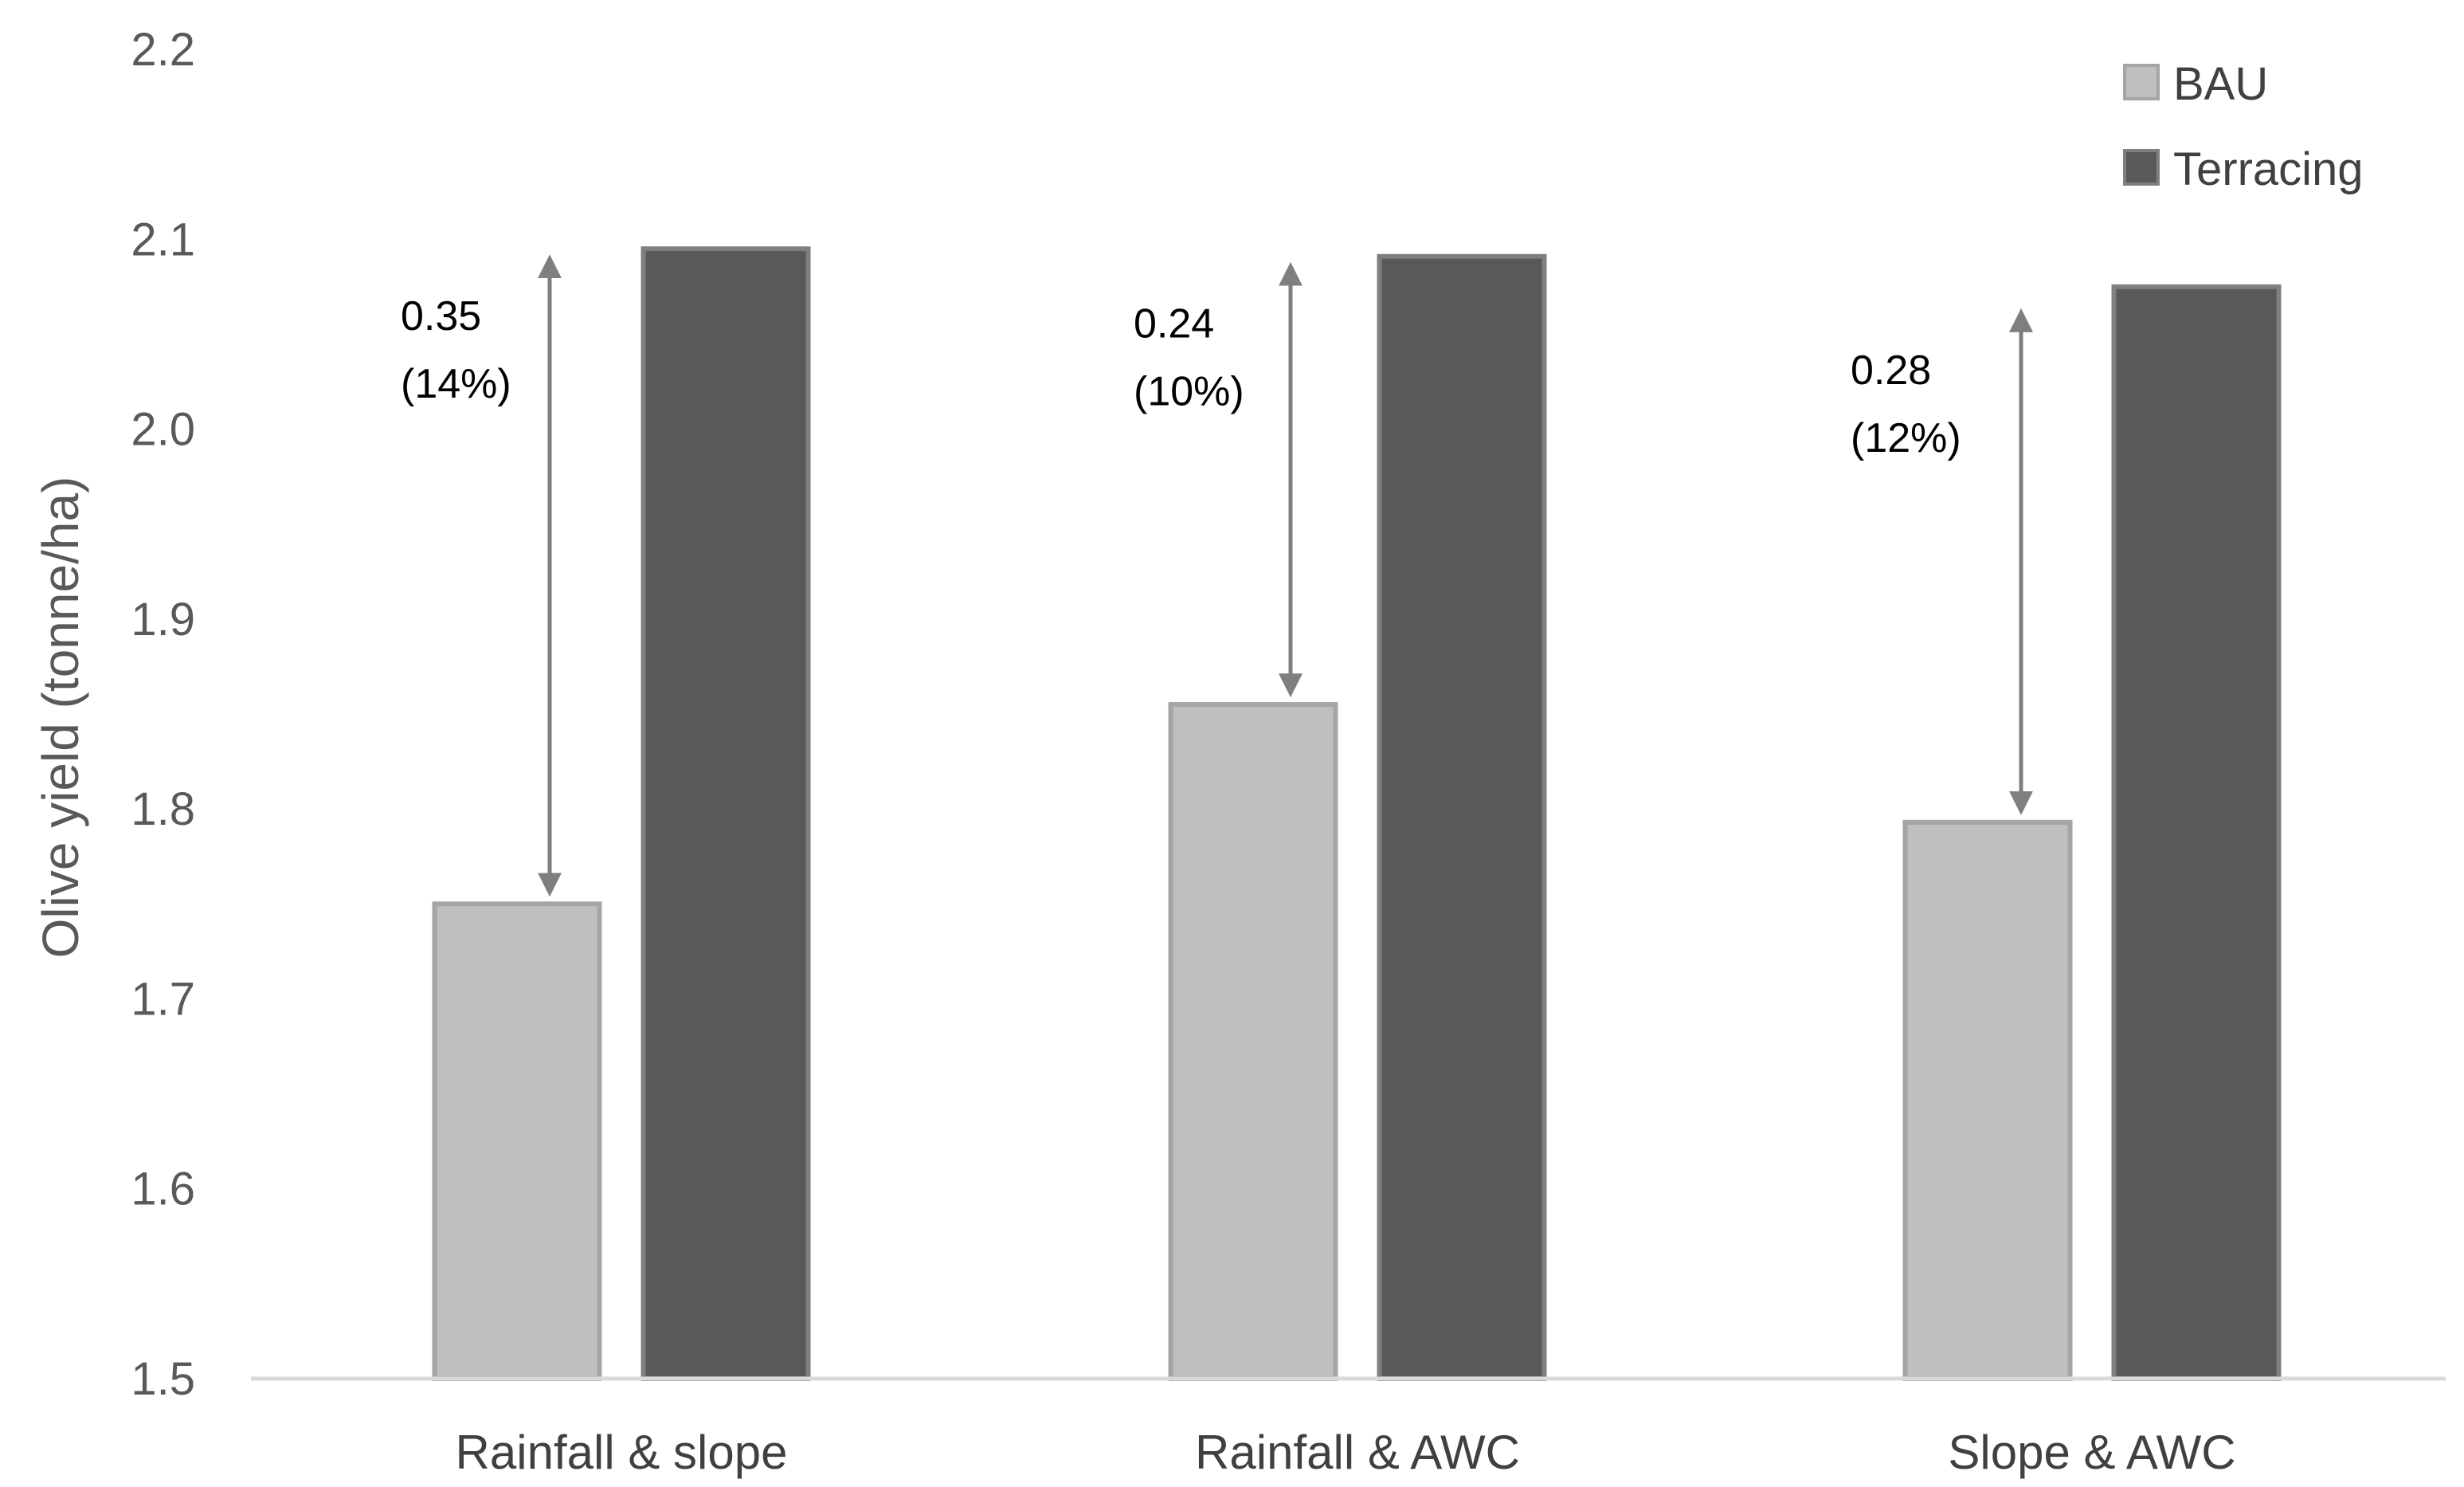 The image size is (2464, 1487). Describe the element at coordinates (163, 239) in the screenshot. I see `y-tick-label: 2.1` at that location.